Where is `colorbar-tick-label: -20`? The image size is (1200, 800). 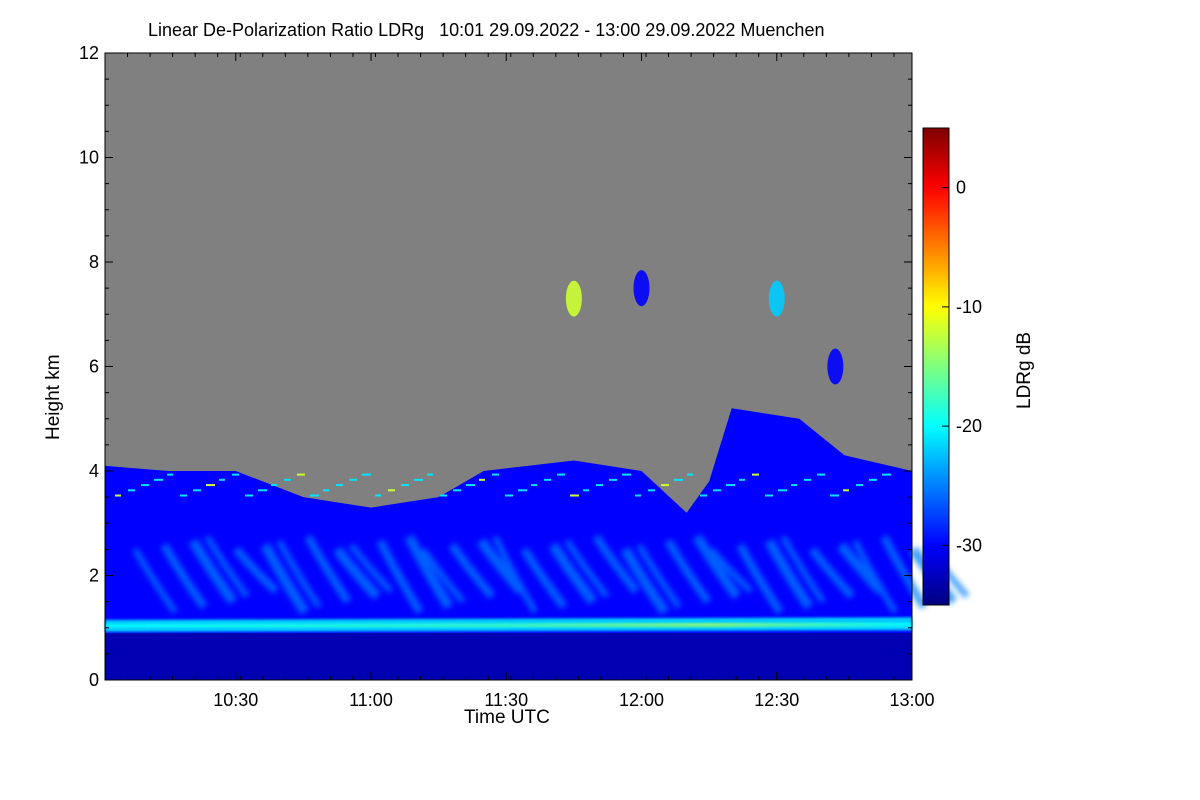
colorbar-tick-label: -20 is located at coordinates (969, 426).